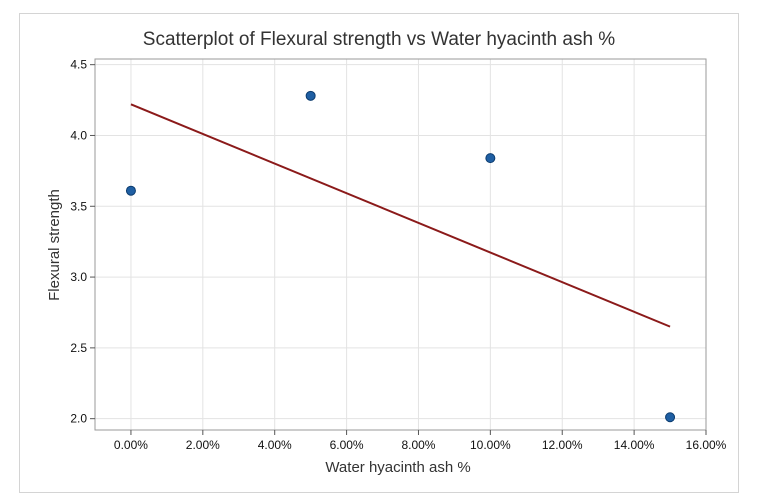  Describe the element at coordinates (78, 419) in the screenshot. I see `y-tick-label: 2.0` at that location.